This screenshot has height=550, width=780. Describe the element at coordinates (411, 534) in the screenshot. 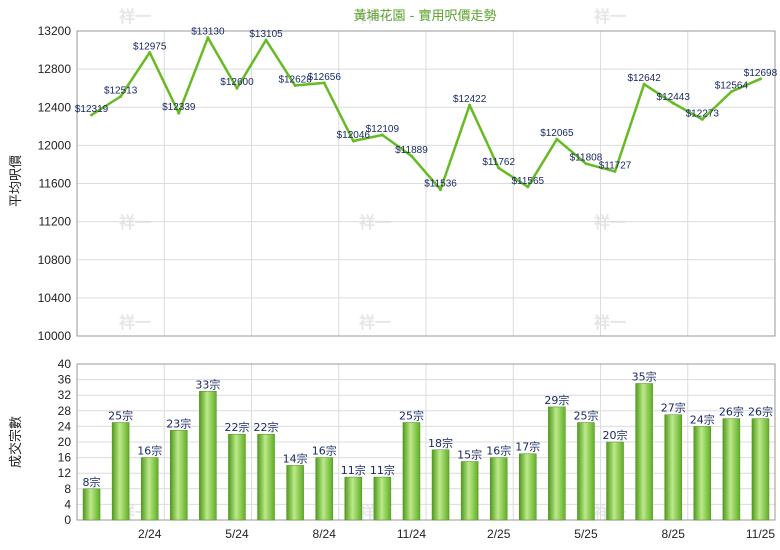

I see `month-tick-label: 11/24` at that location.